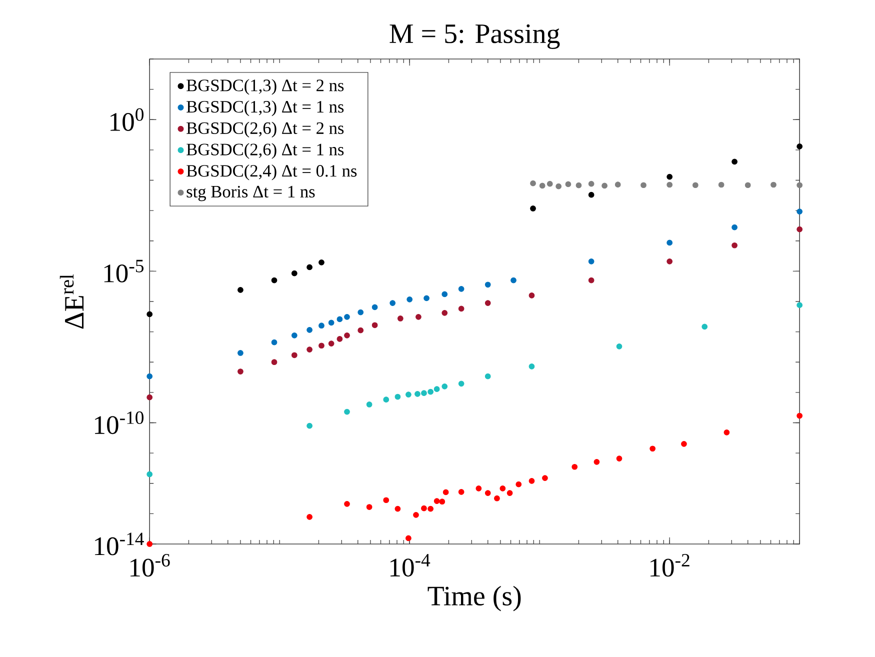 This screenshot has width=875, height=657. What do you see at coordinates (410, 565) in the screenshot?
I see `x-tick-label: 10$^{-4}$` at bounding box center [410, 565].